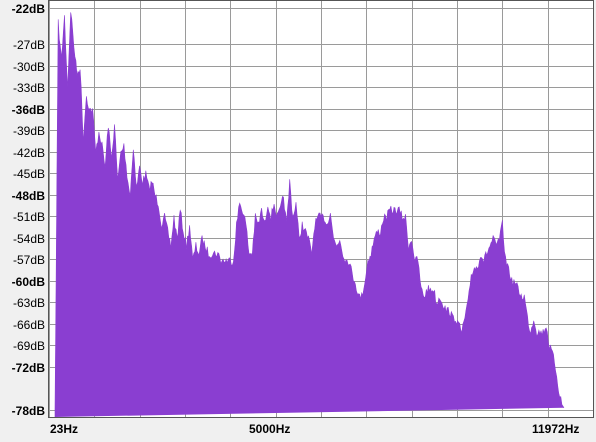 Image resolution: width=596 pixels, height=442 pixels. What do you see at coordinates (28, 410) in the screenshot?
I see `y-axis-tick-label: -78dB` at bounding box center [28, 410].